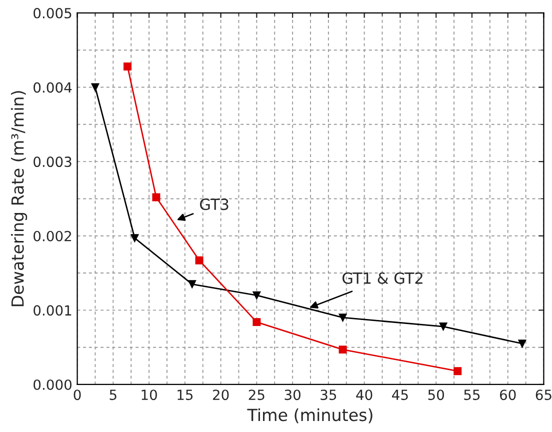 Image resolution: width=552 pixels, height=432 pixels. I want to click on x-tick-label: 35, so click(328, 395).